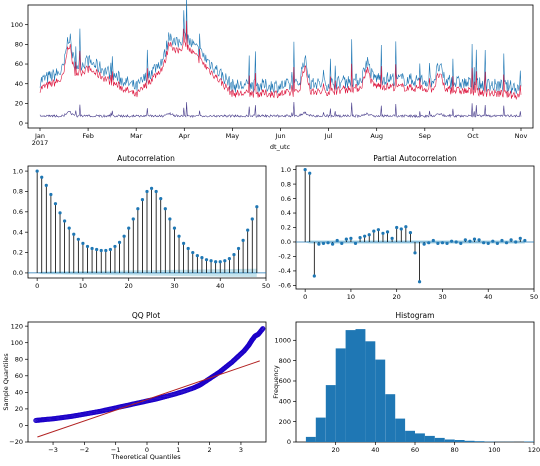  What do you see at coordinates (241, 450) in the screenshot?
I see `qq-xtick-label: 3` at bounding box center [241, 450].